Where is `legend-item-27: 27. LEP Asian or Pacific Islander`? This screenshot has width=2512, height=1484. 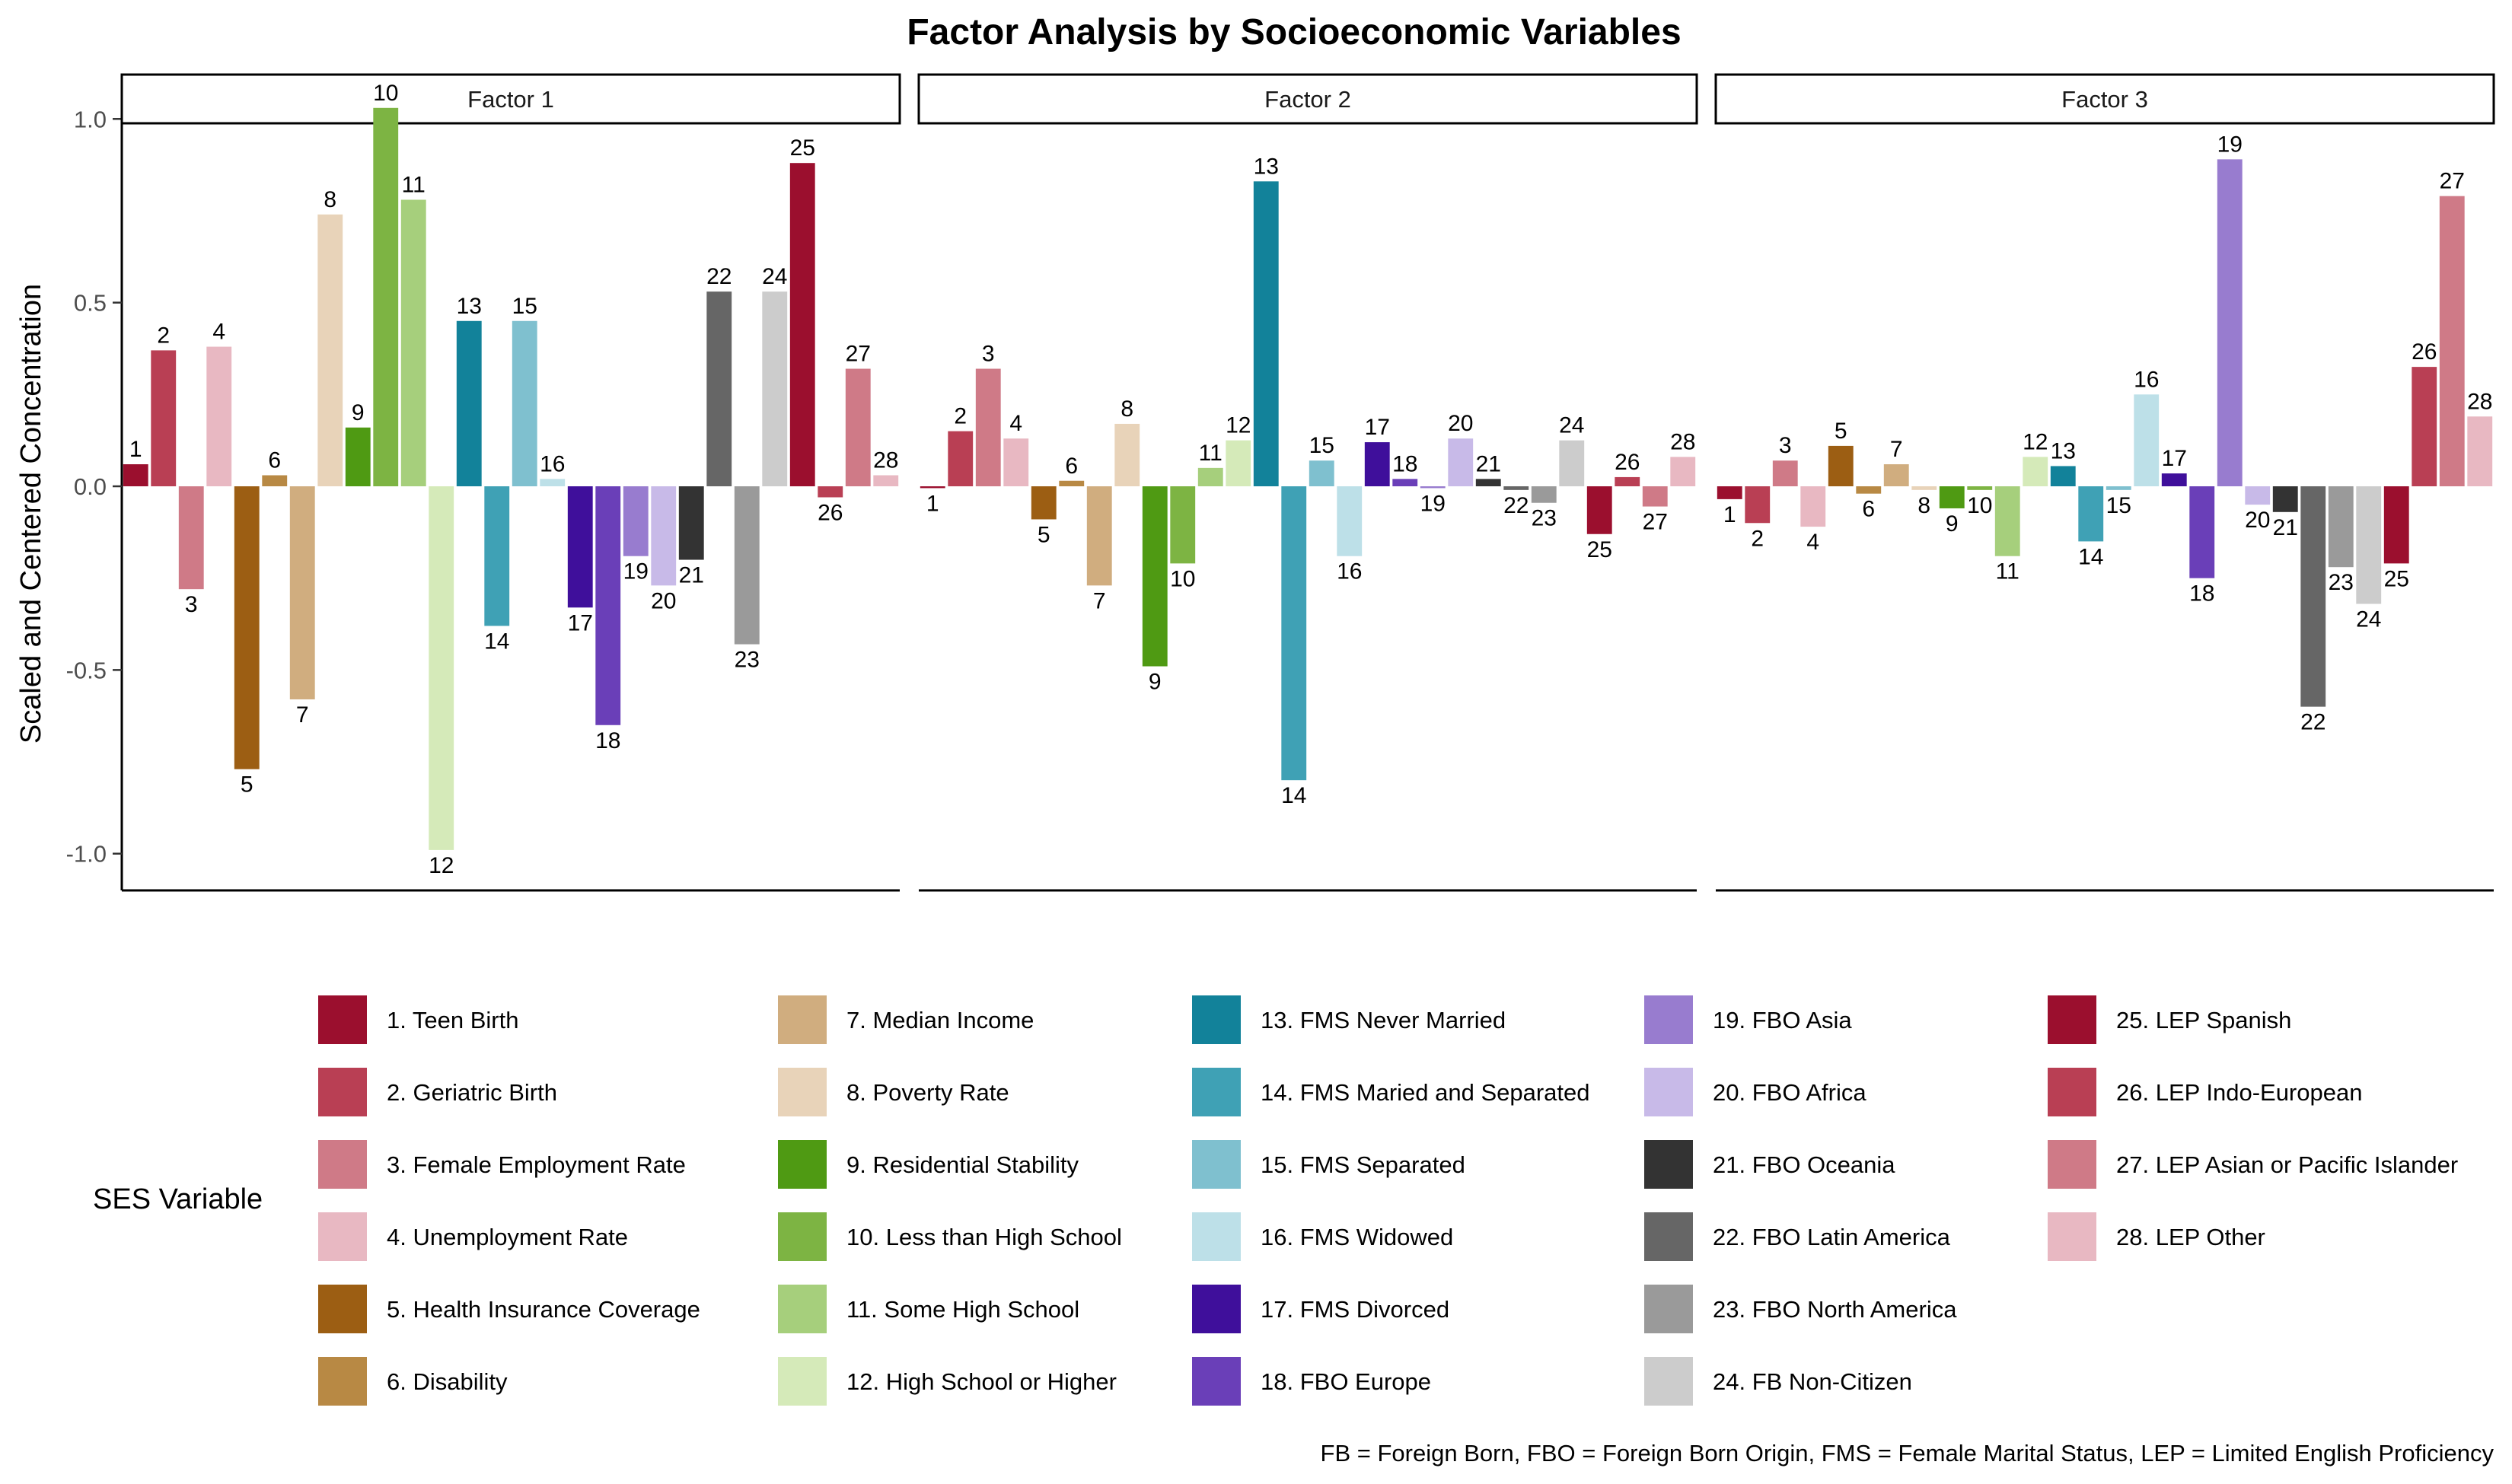 legend-item-27: 27. LEP Asian or Pacific Islander is located at coordinates (2253, 1164).